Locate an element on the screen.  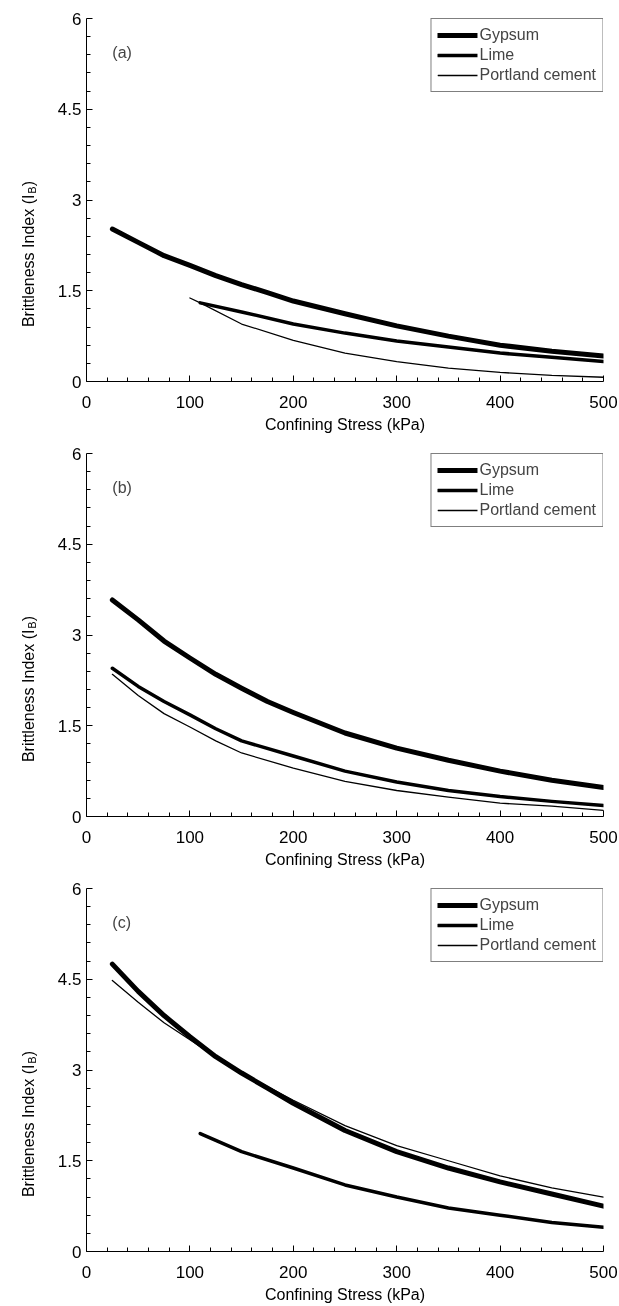
annotation: (b) is located at coordinates (122, 487).